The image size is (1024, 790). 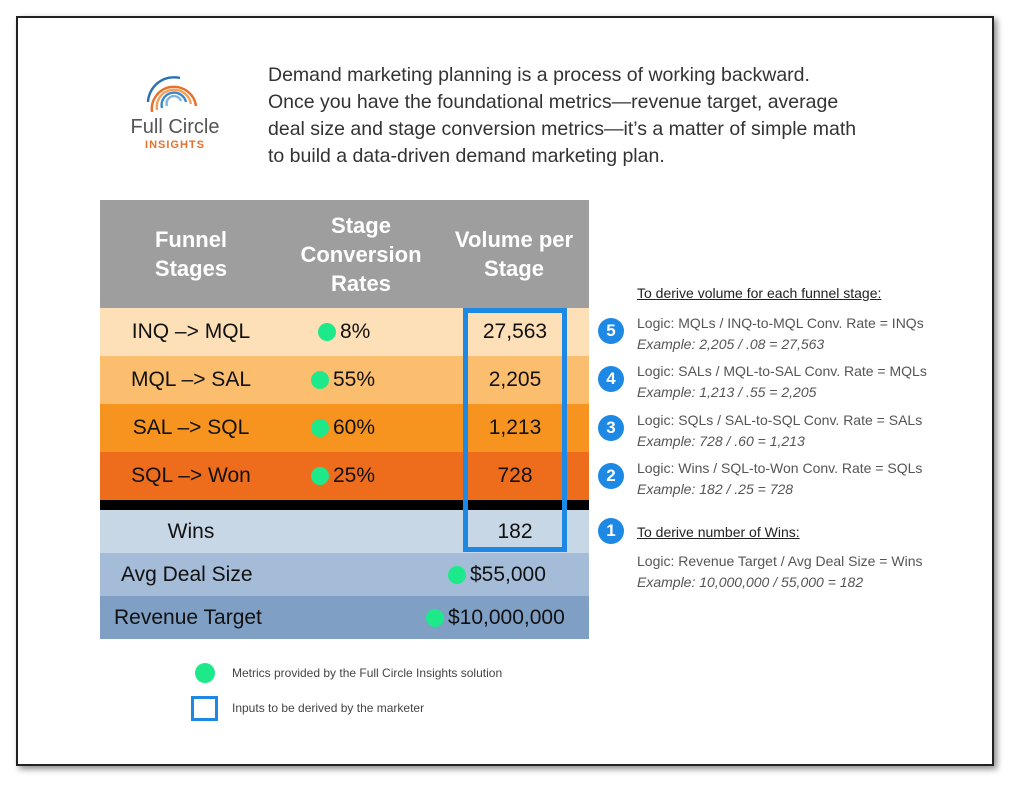 I want to click on rate: 60%, so click(x=354, y=427).